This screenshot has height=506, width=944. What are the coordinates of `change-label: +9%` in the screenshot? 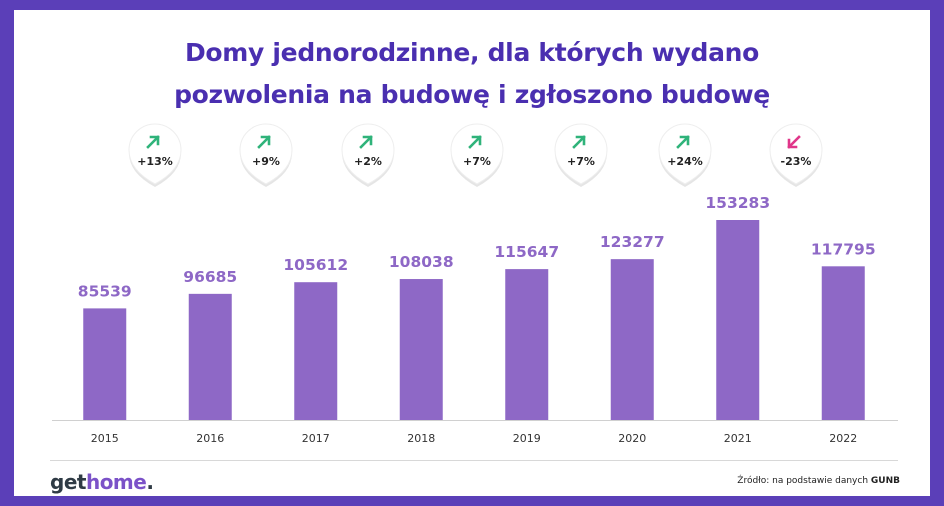 It's located at (266, 161).